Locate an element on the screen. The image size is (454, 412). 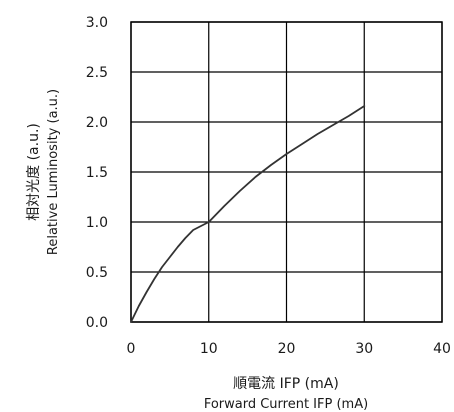
x-tick-label: 20 is located at coordinates (287, 349).